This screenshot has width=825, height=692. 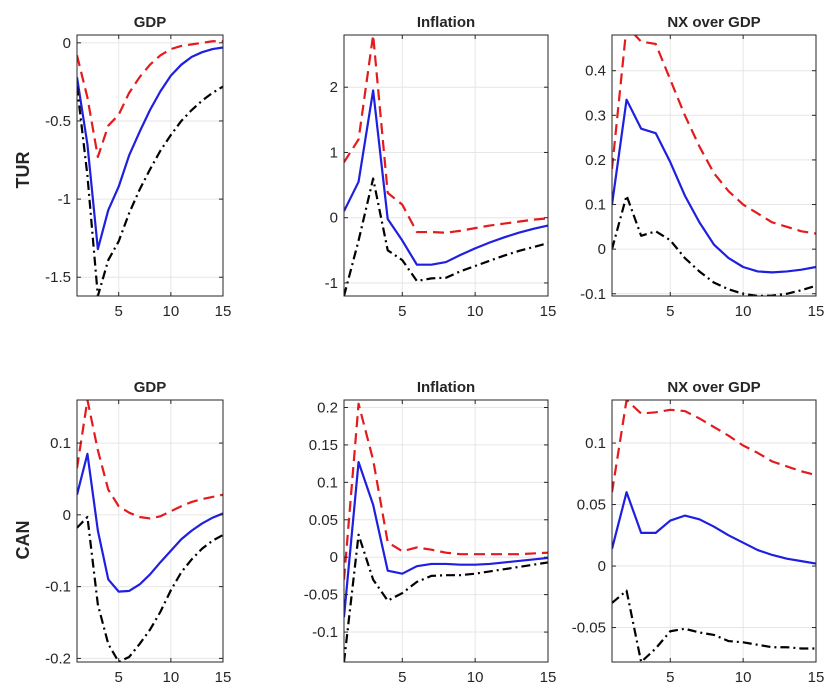 What do you see at coordinates (23, 170) in the screenshot?
I see `row-label-tur: TUR` at bounding box center [23, 170].